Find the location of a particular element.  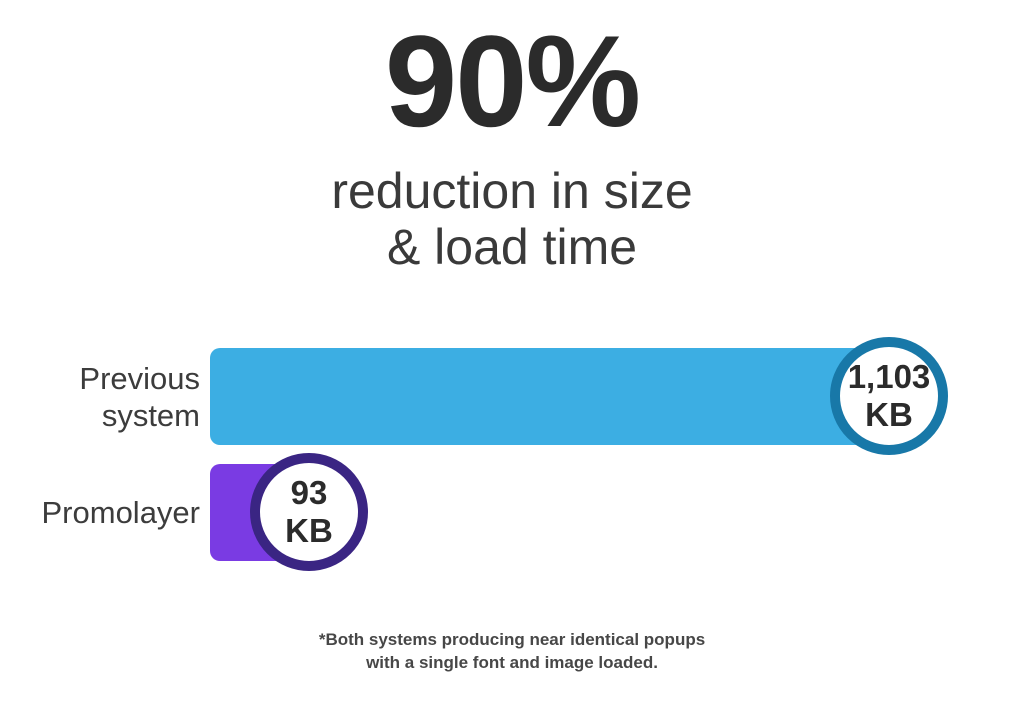

subtitle-line-1: reduction in size is located at coordinates (512, 191).